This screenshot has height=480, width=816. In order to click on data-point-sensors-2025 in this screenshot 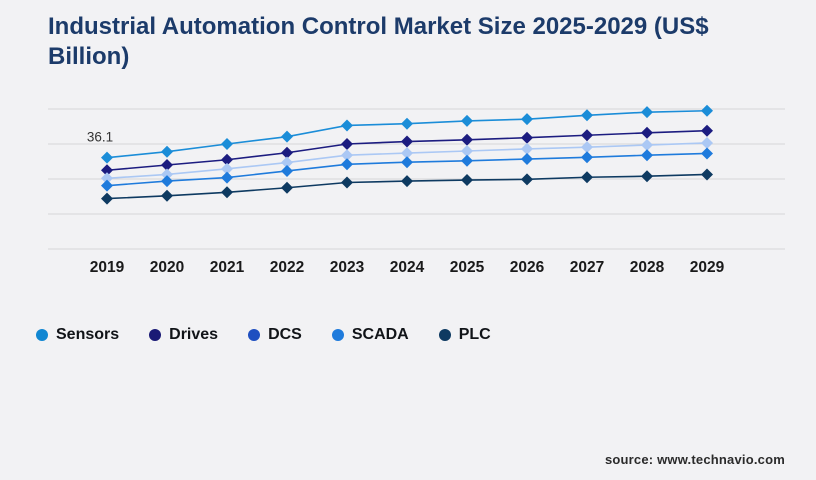, I will do `click(467, 120)`.